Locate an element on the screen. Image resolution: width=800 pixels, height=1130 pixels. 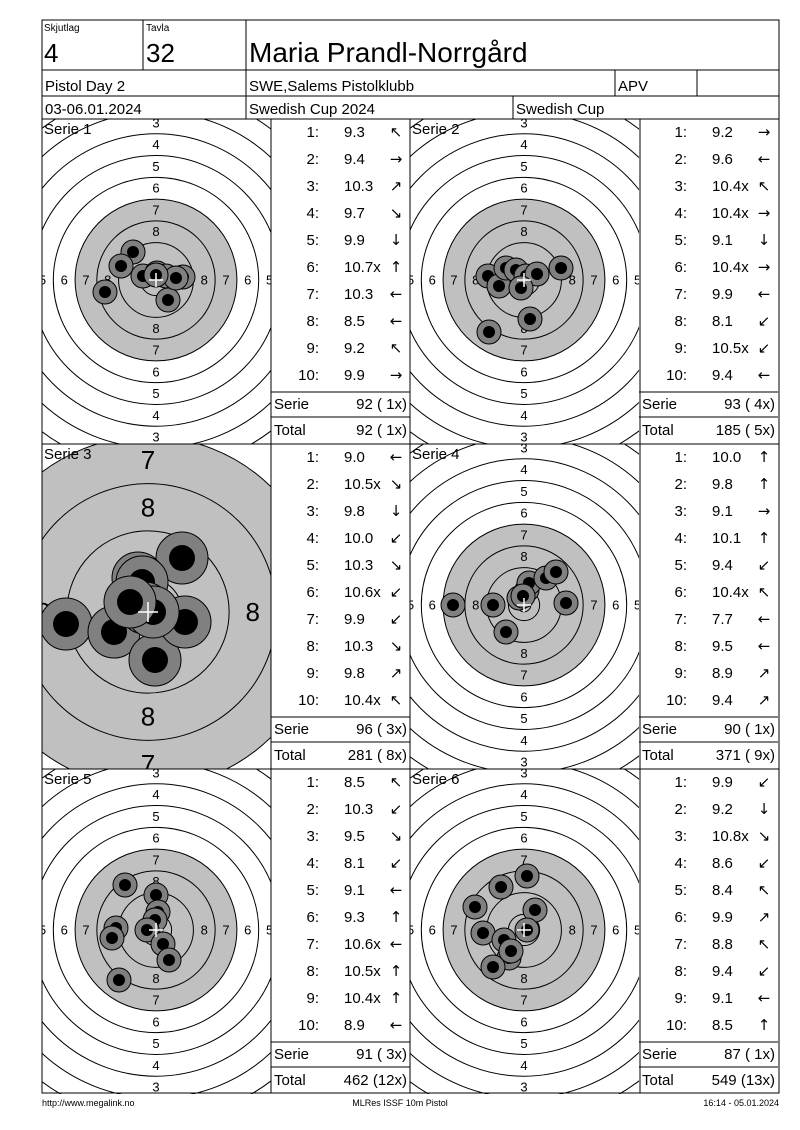
text: 8.6 is located at coordinates (722, 863).